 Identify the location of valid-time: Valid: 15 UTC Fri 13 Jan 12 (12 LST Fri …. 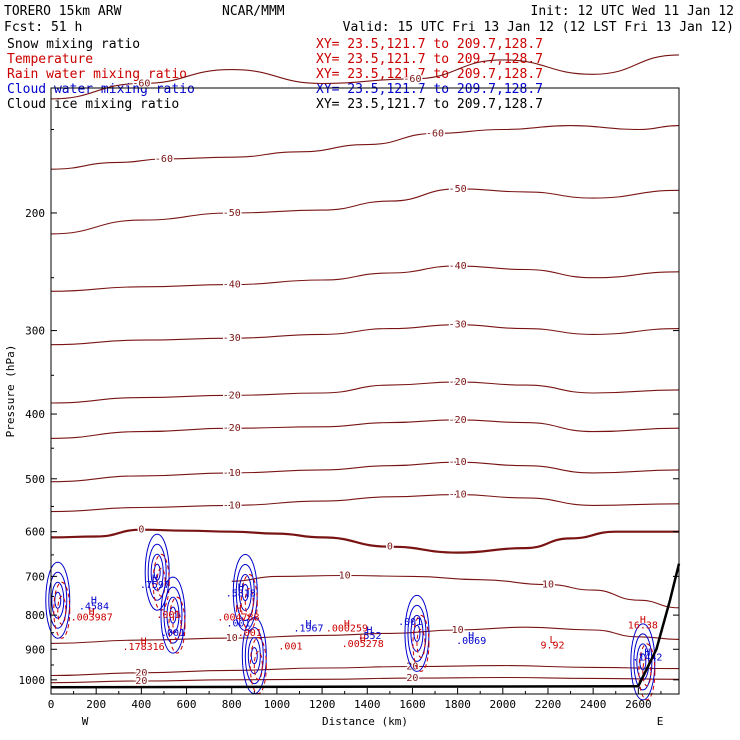
(538, 27).